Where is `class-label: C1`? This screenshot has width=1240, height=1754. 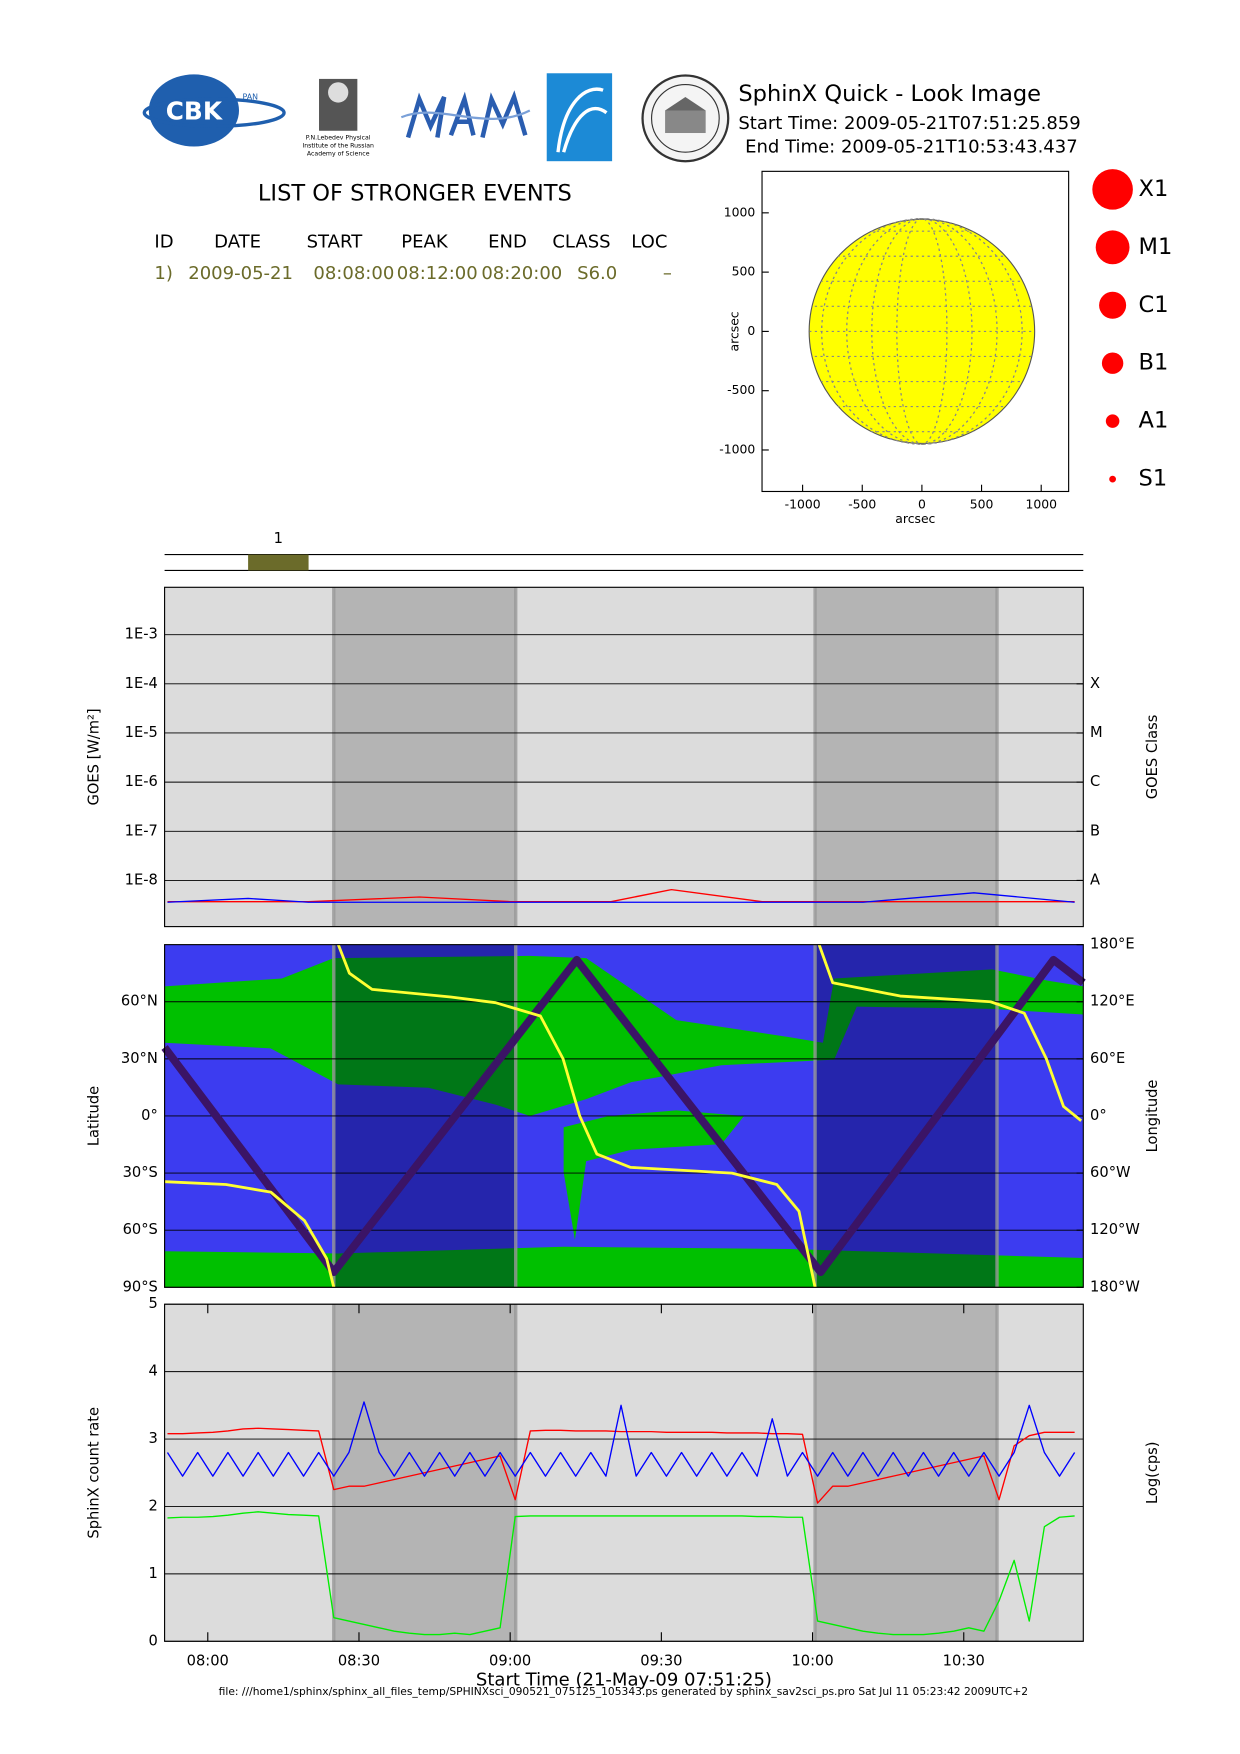 class-label: C1 is located at coordinates (1154, 305).